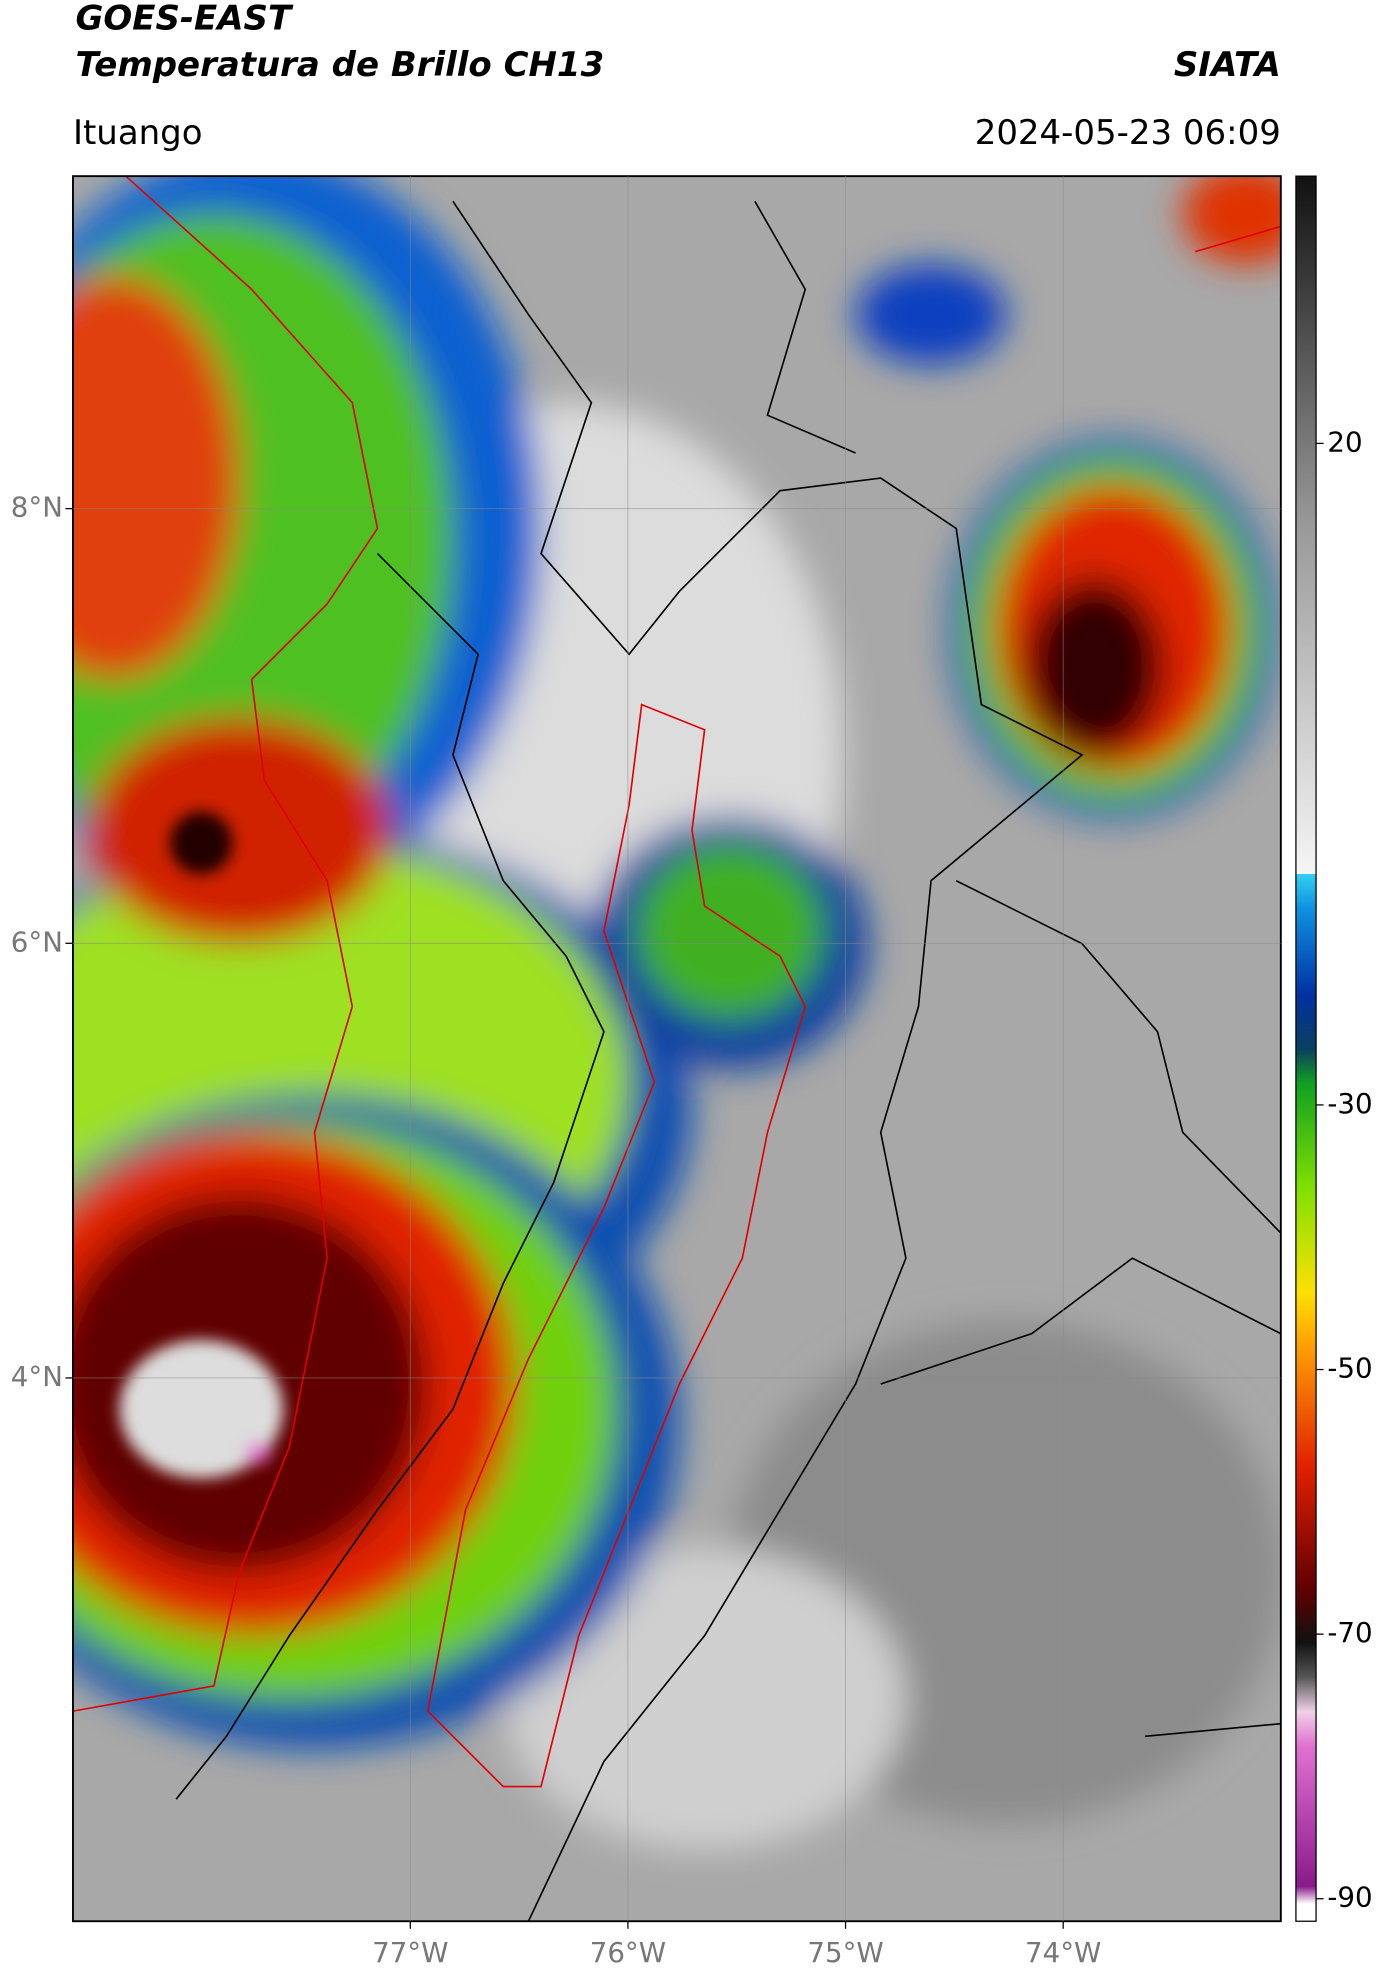 Image resolution: width=1384 pixels, height=1981 pixels. What do you see at coordinates (1349, 1897) in the screenshot?
I see `colorbar-tick-label: -90` at bounding box center [1349, 1897].